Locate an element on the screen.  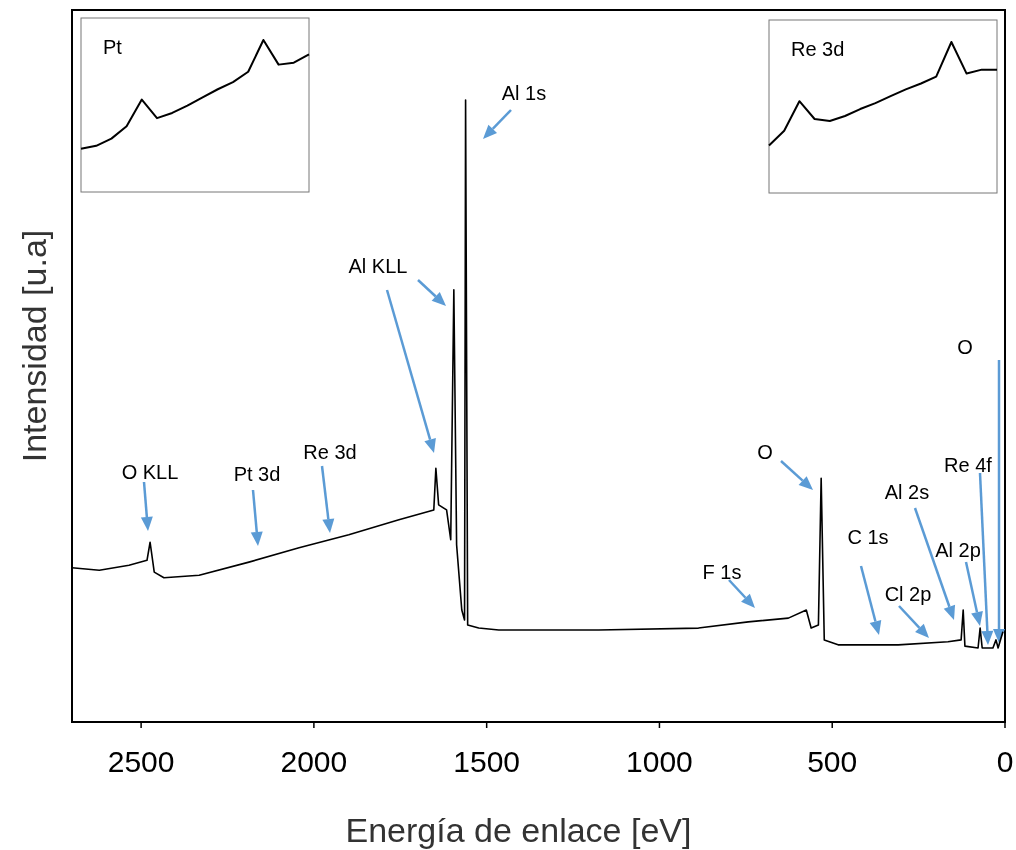
x-tick-label: 0 is located at coordinates (1005, 761).